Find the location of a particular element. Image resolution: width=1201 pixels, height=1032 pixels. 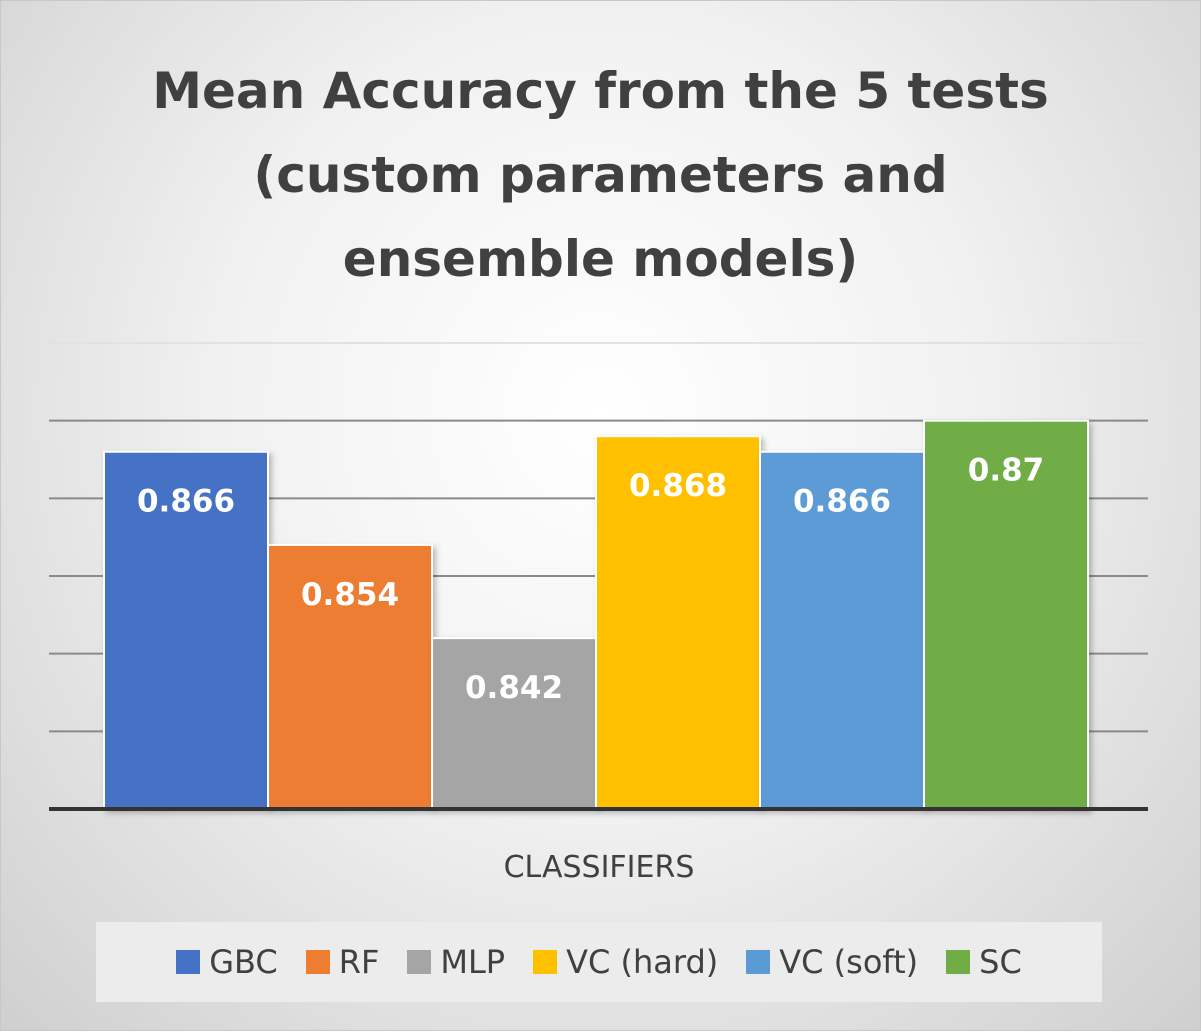

legend-label: VC (soft) is located at coordinates (849, 962).